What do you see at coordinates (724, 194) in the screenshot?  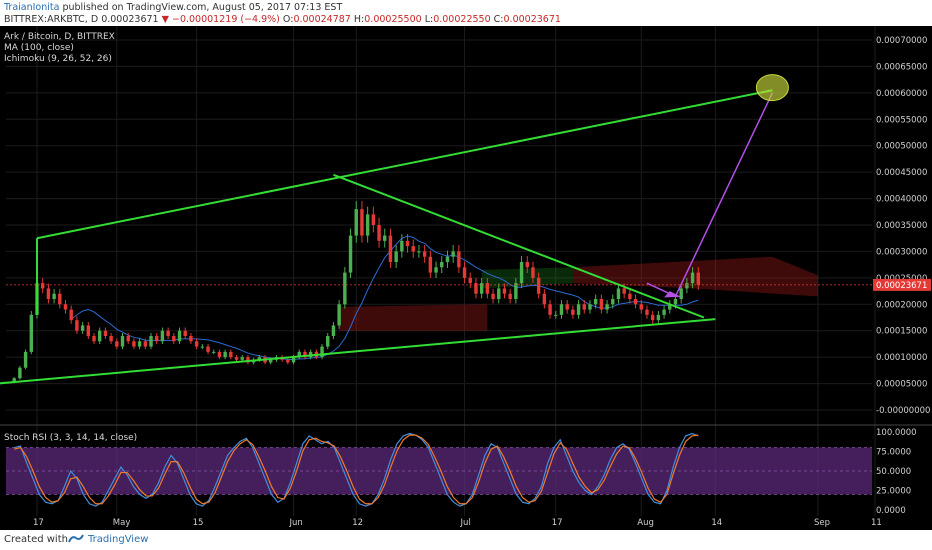 I see `projection-arrow` at bounding box center [724, 194].